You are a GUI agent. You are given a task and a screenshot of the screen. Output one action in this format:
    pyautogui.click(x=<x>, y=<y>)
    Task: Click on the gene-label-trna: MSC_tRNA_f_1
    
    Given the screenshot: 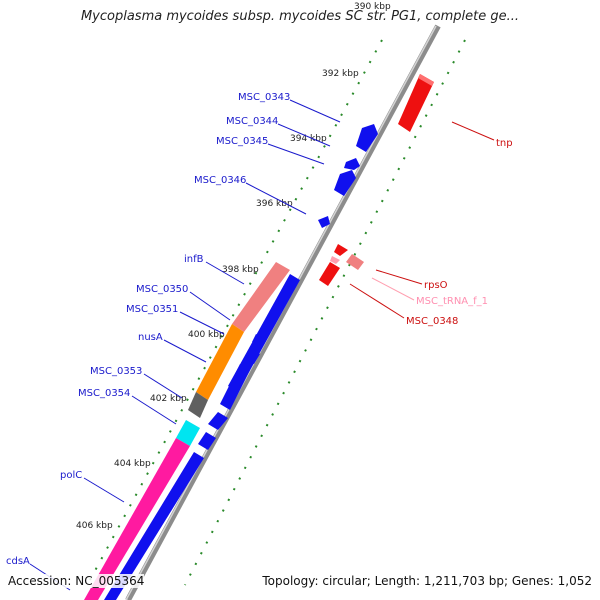 What is the action you would take?
    pyautogui.click(x=452, y=301)
    